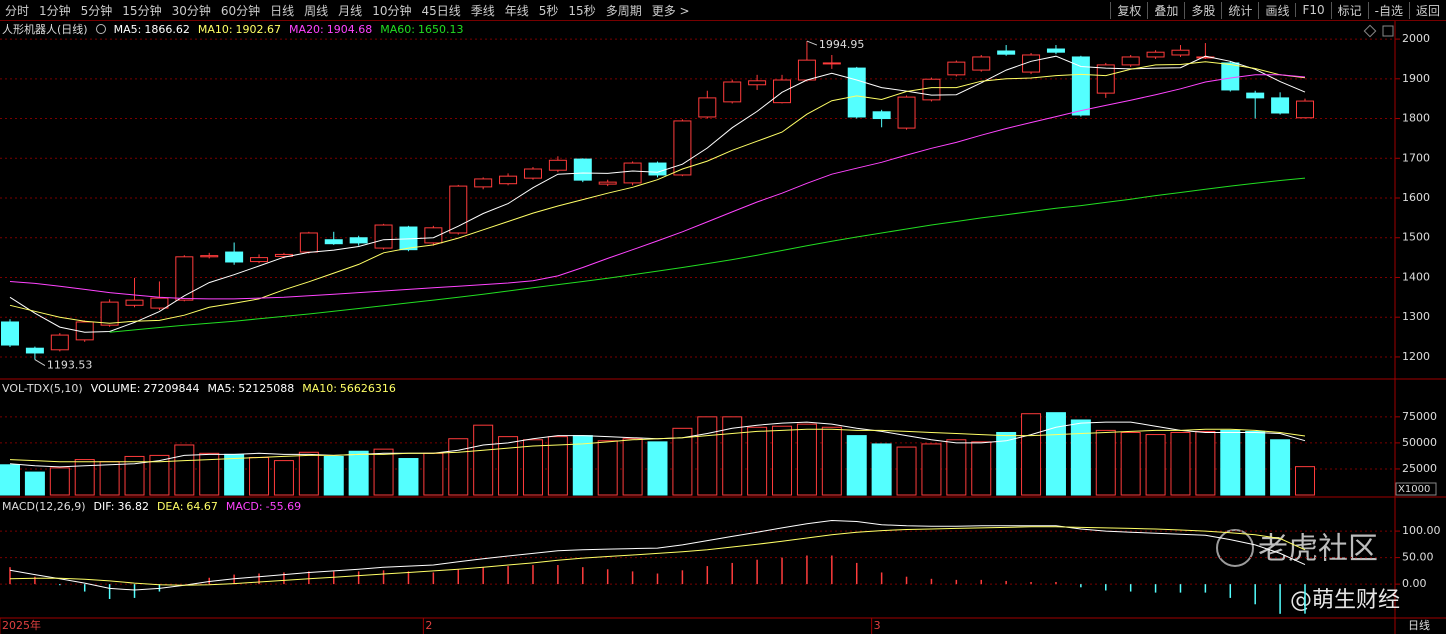 This screenshot has height=634, width=1446. What do you see at coordinates (17, 10) in the screenshot?
I see `period-button: 分时` at bounding box center [17, 10].